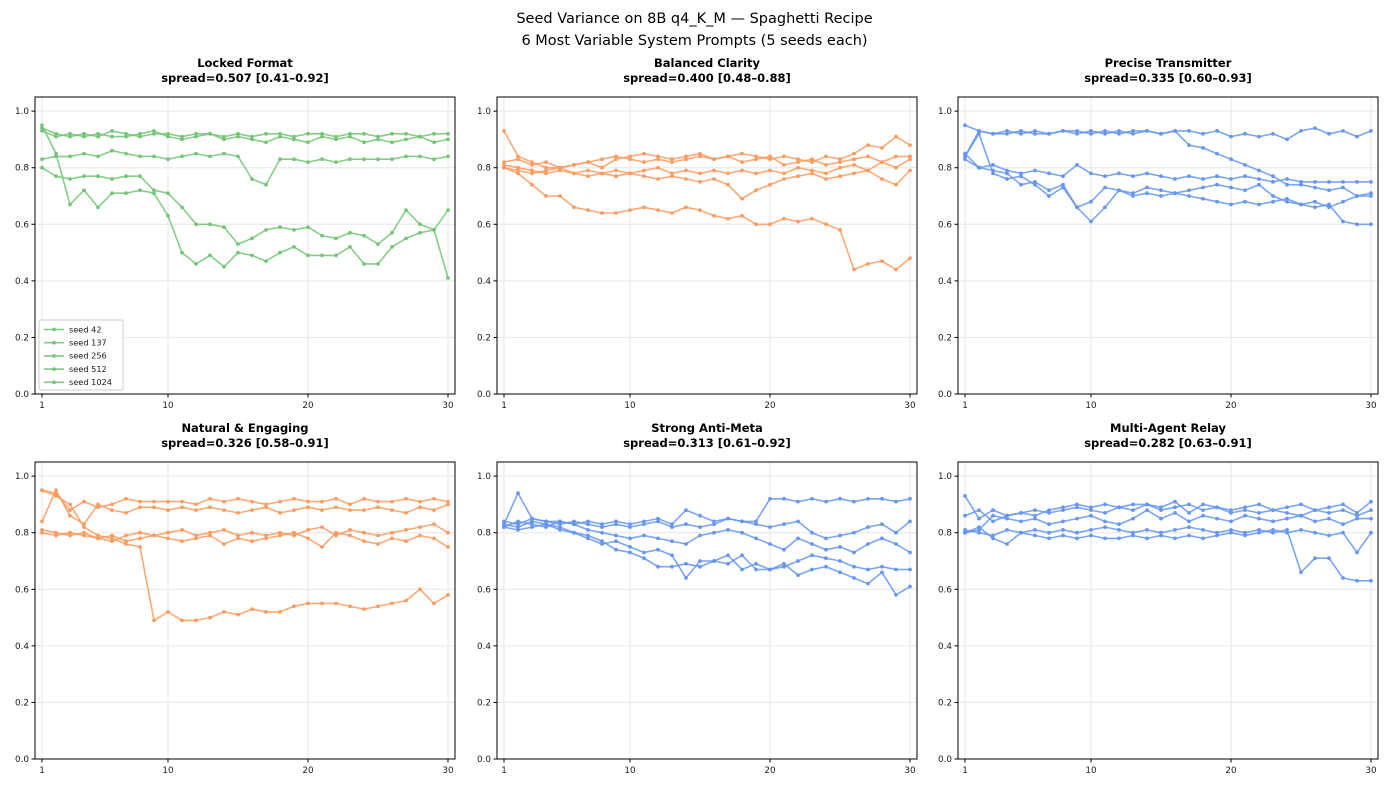 Image resolution: width=1389 pixels, height=789 pixels. What do you see at coordinates (1168, 428) in the screenshot?
I see `subplot-title-line1: Multi-Agent Relay` at bounding box center [1168, 428].